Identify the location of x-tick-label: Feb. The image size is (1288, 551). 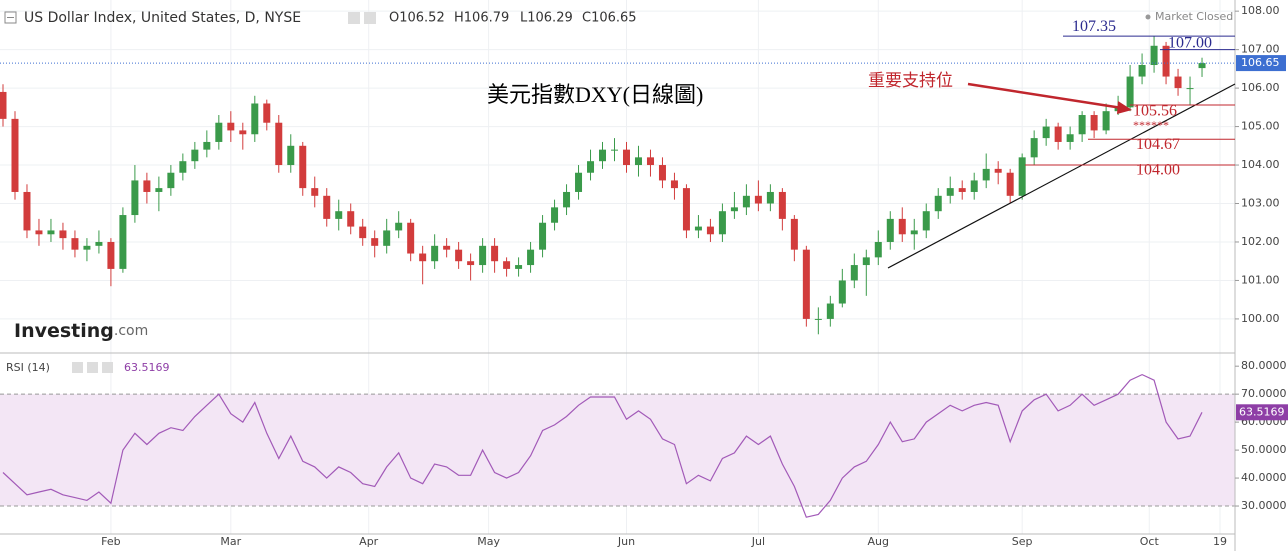
(110, 541).